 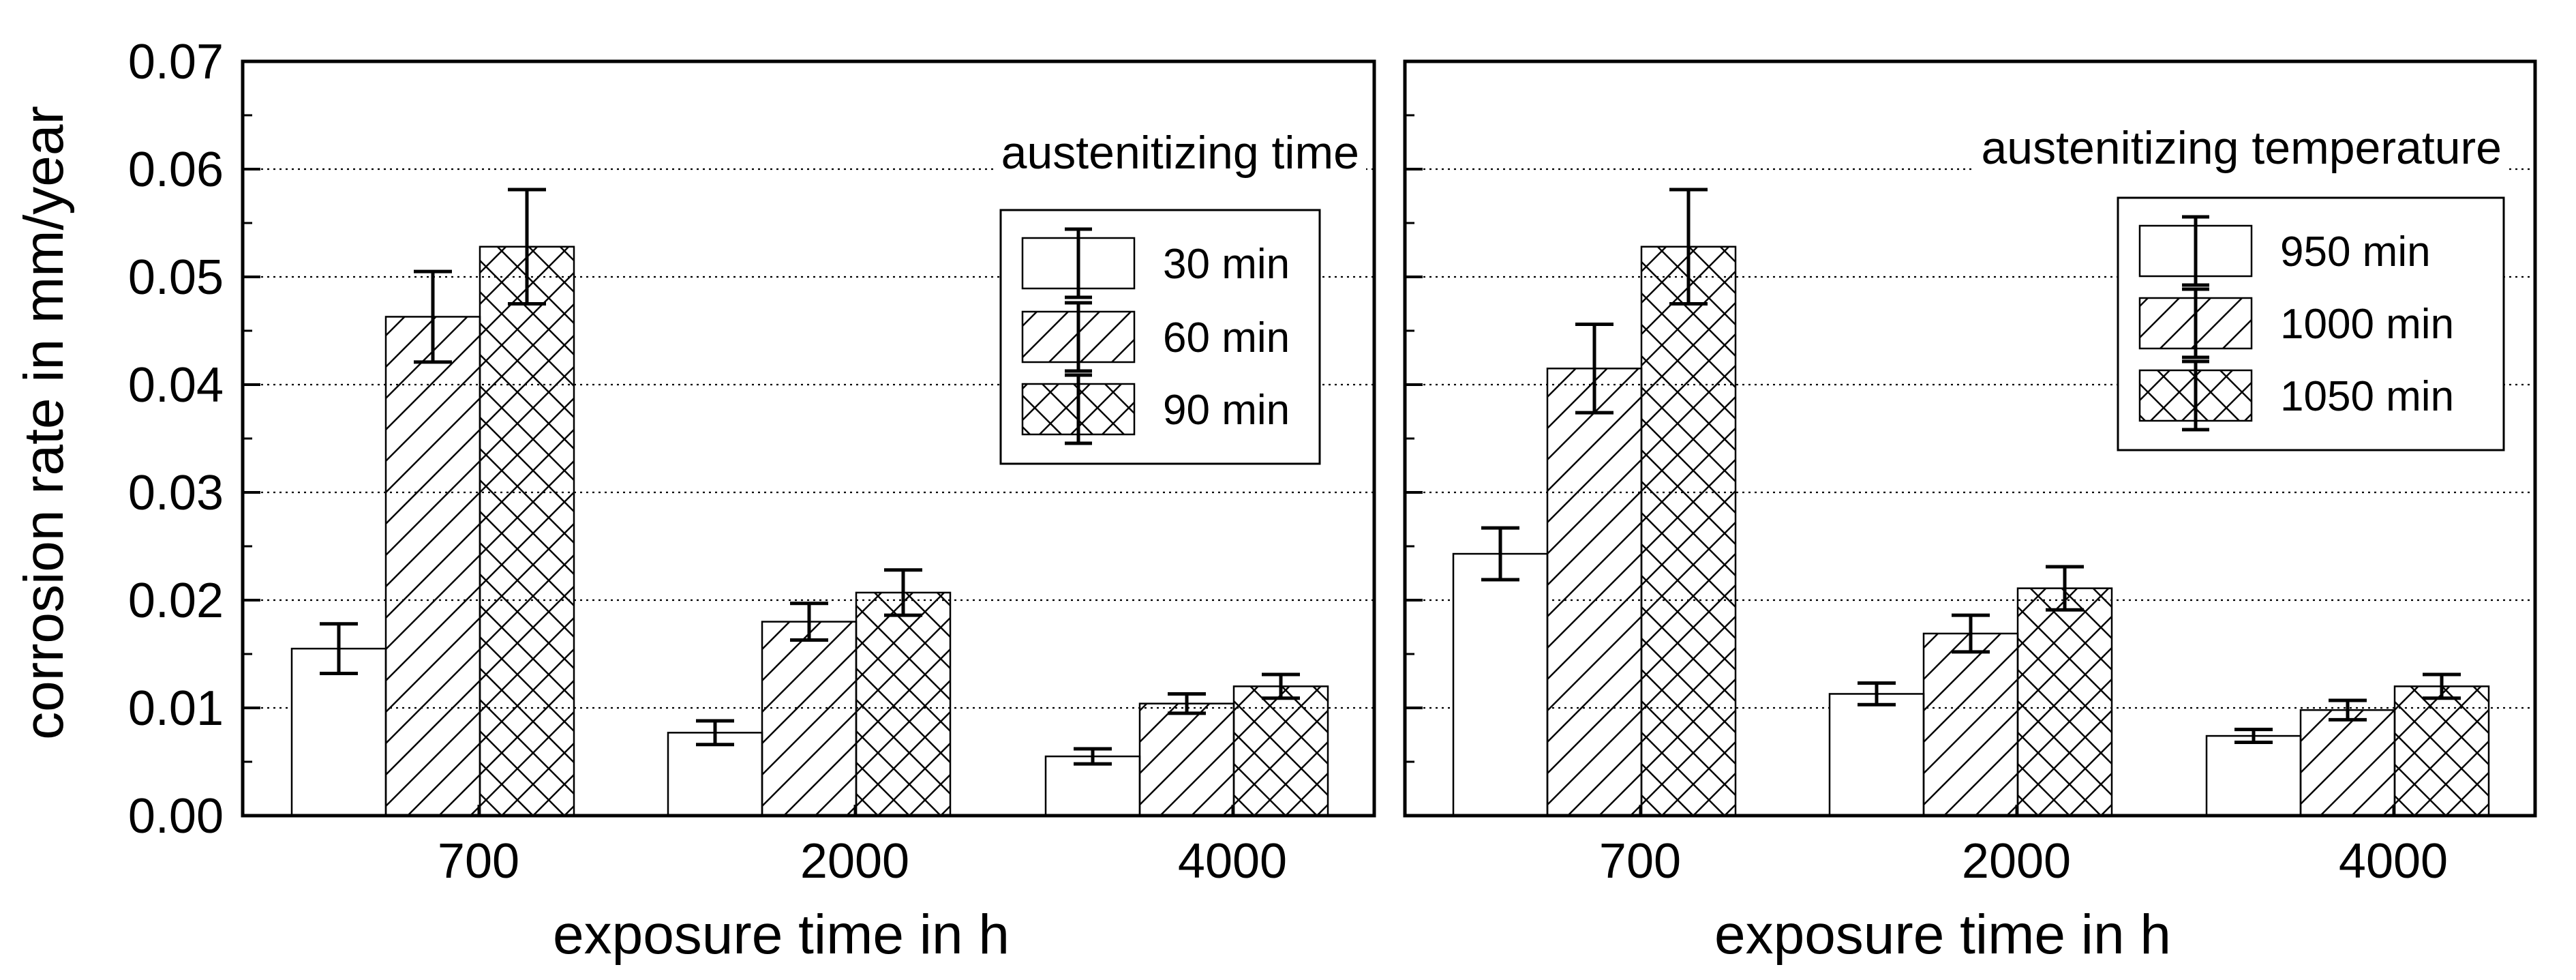 What do you see at coordinates (2355, 252) in the screenshot?
I see `legend-label: 950 min` at bounding box center [2355, 252].